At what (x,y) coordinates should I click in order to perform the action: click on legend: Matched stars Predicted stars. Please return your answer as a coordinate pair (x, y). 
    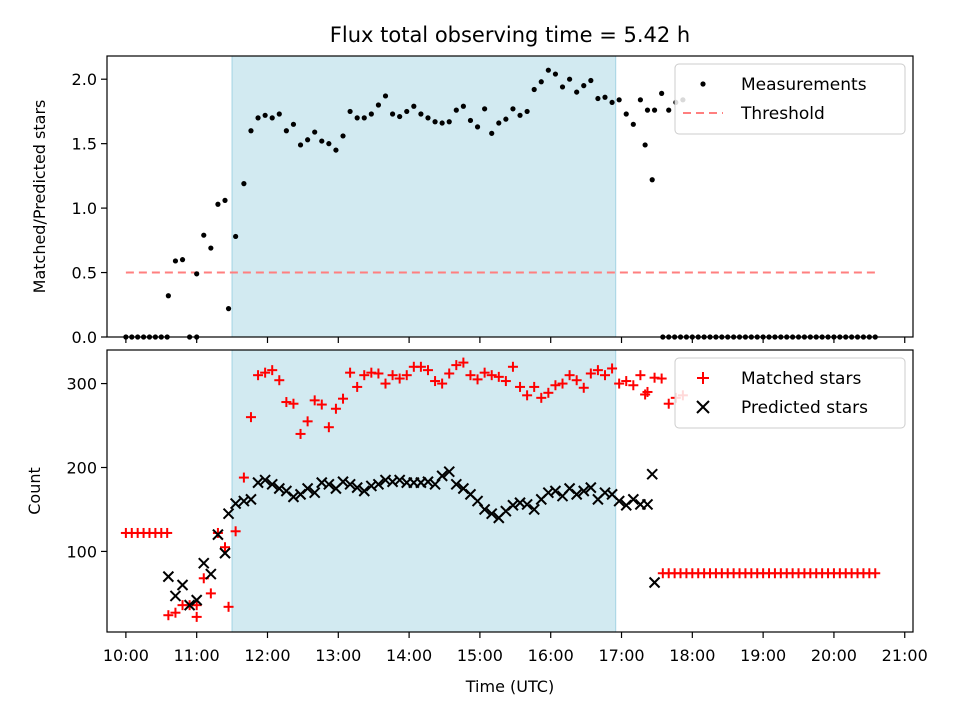
    Looking at the image, I should click on (790, 393).